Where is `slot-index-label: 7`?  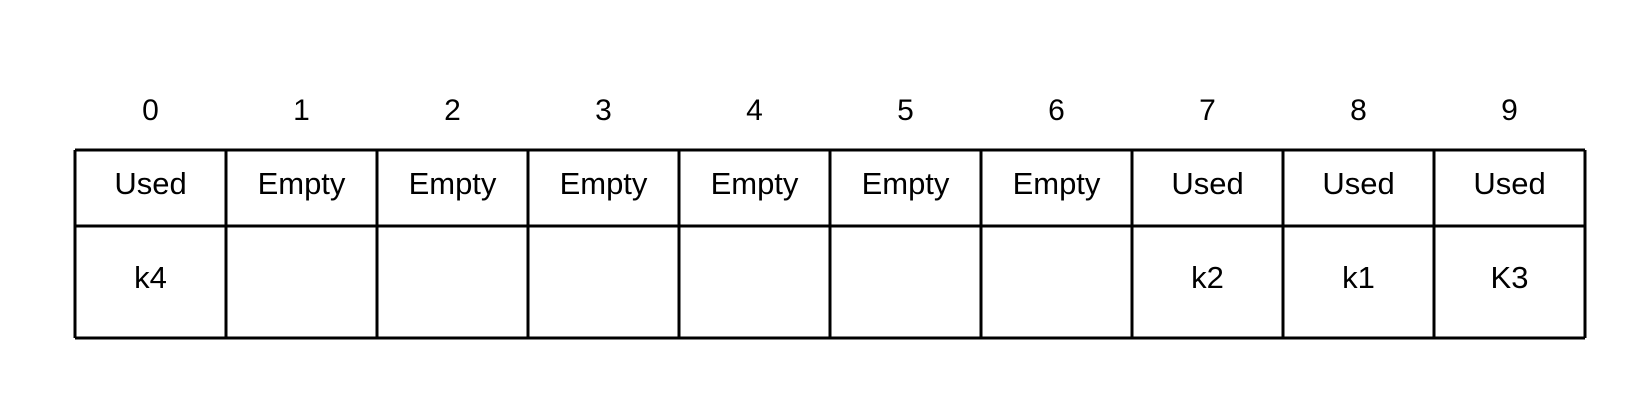 slot-index-label: 7 is located at coordinates (1207, 110).